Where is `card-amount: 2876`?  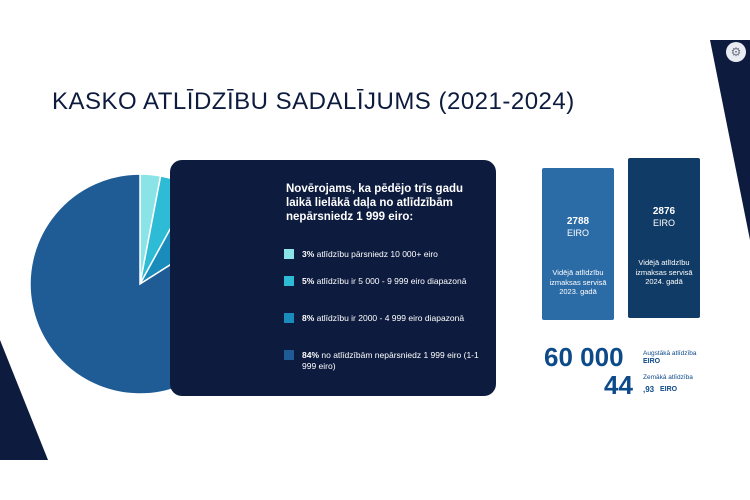 card-amount: 2876 is located at coordinates (664, 211).